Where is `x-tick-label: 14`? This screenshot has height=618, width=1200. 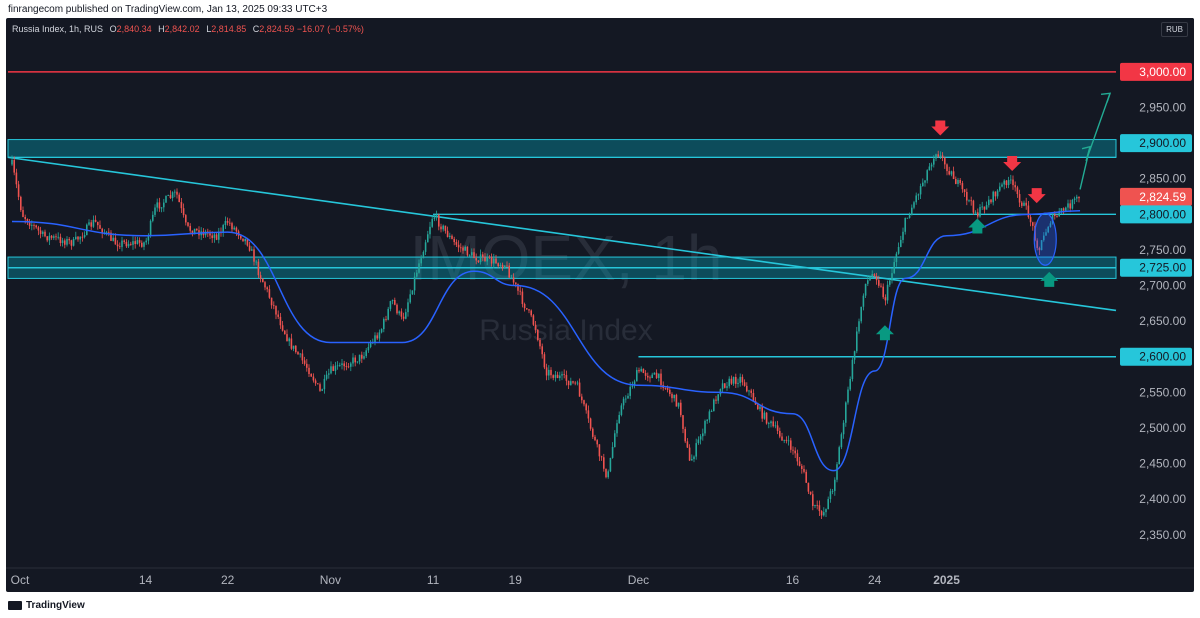 x-tick-label: 14 is located at coordinates (146, 580).